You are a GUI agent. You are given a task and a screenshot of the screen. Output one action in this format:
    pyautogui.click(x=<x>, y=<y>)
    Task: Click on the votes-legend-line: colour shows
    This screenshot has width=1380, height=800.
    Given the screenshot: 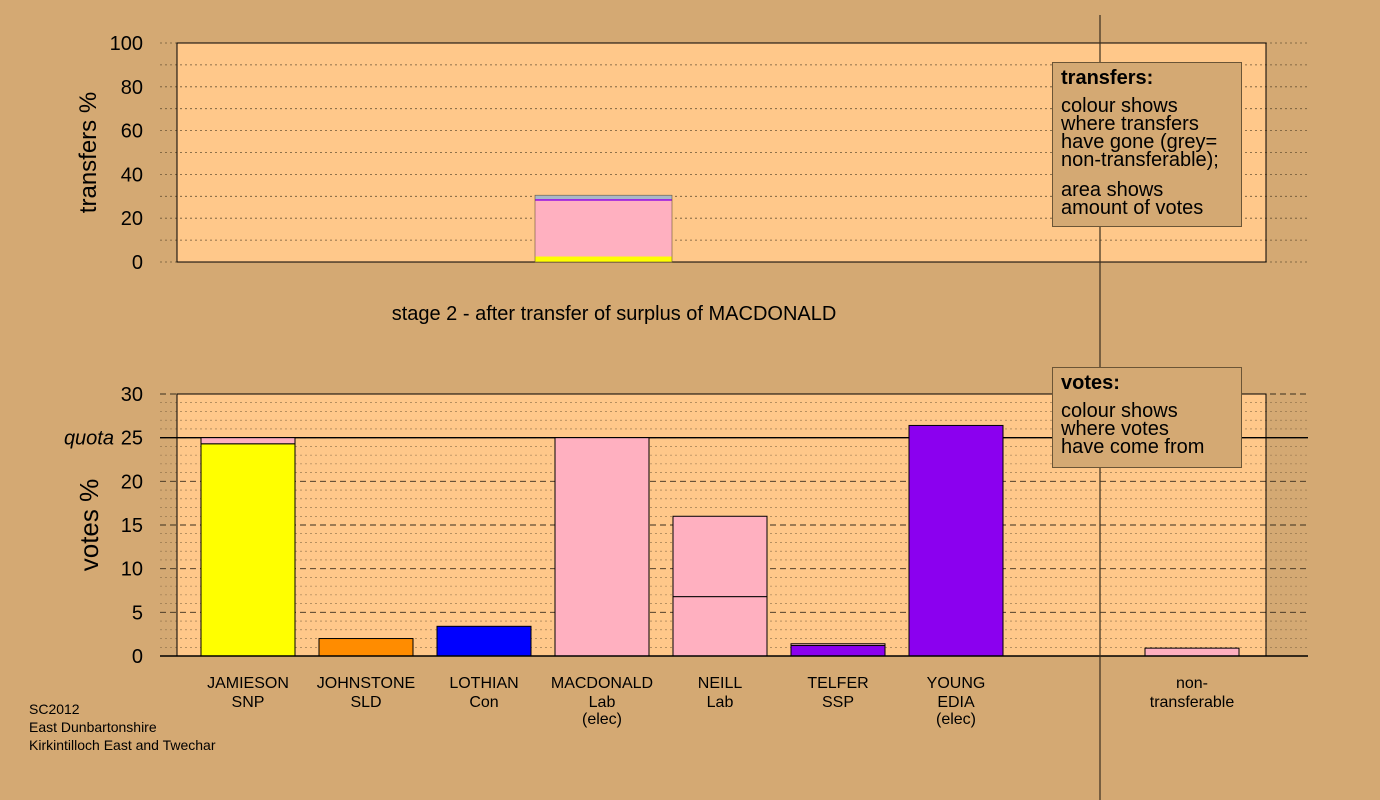 What is the action you would take?
    pyautogui.click(x=1119, y=411)
    